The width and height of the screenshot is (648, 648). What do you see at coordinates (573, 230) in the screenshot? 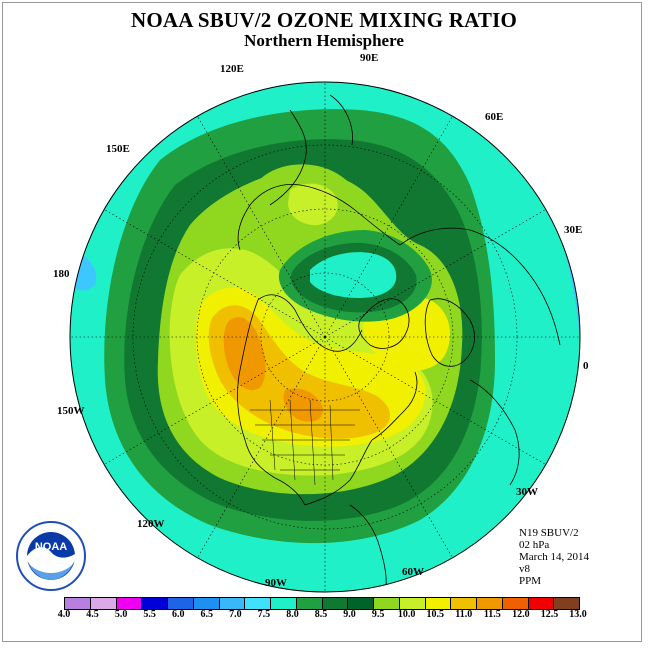
I see `longitude-label-30e: 30E` at bounding box center [573, 230].